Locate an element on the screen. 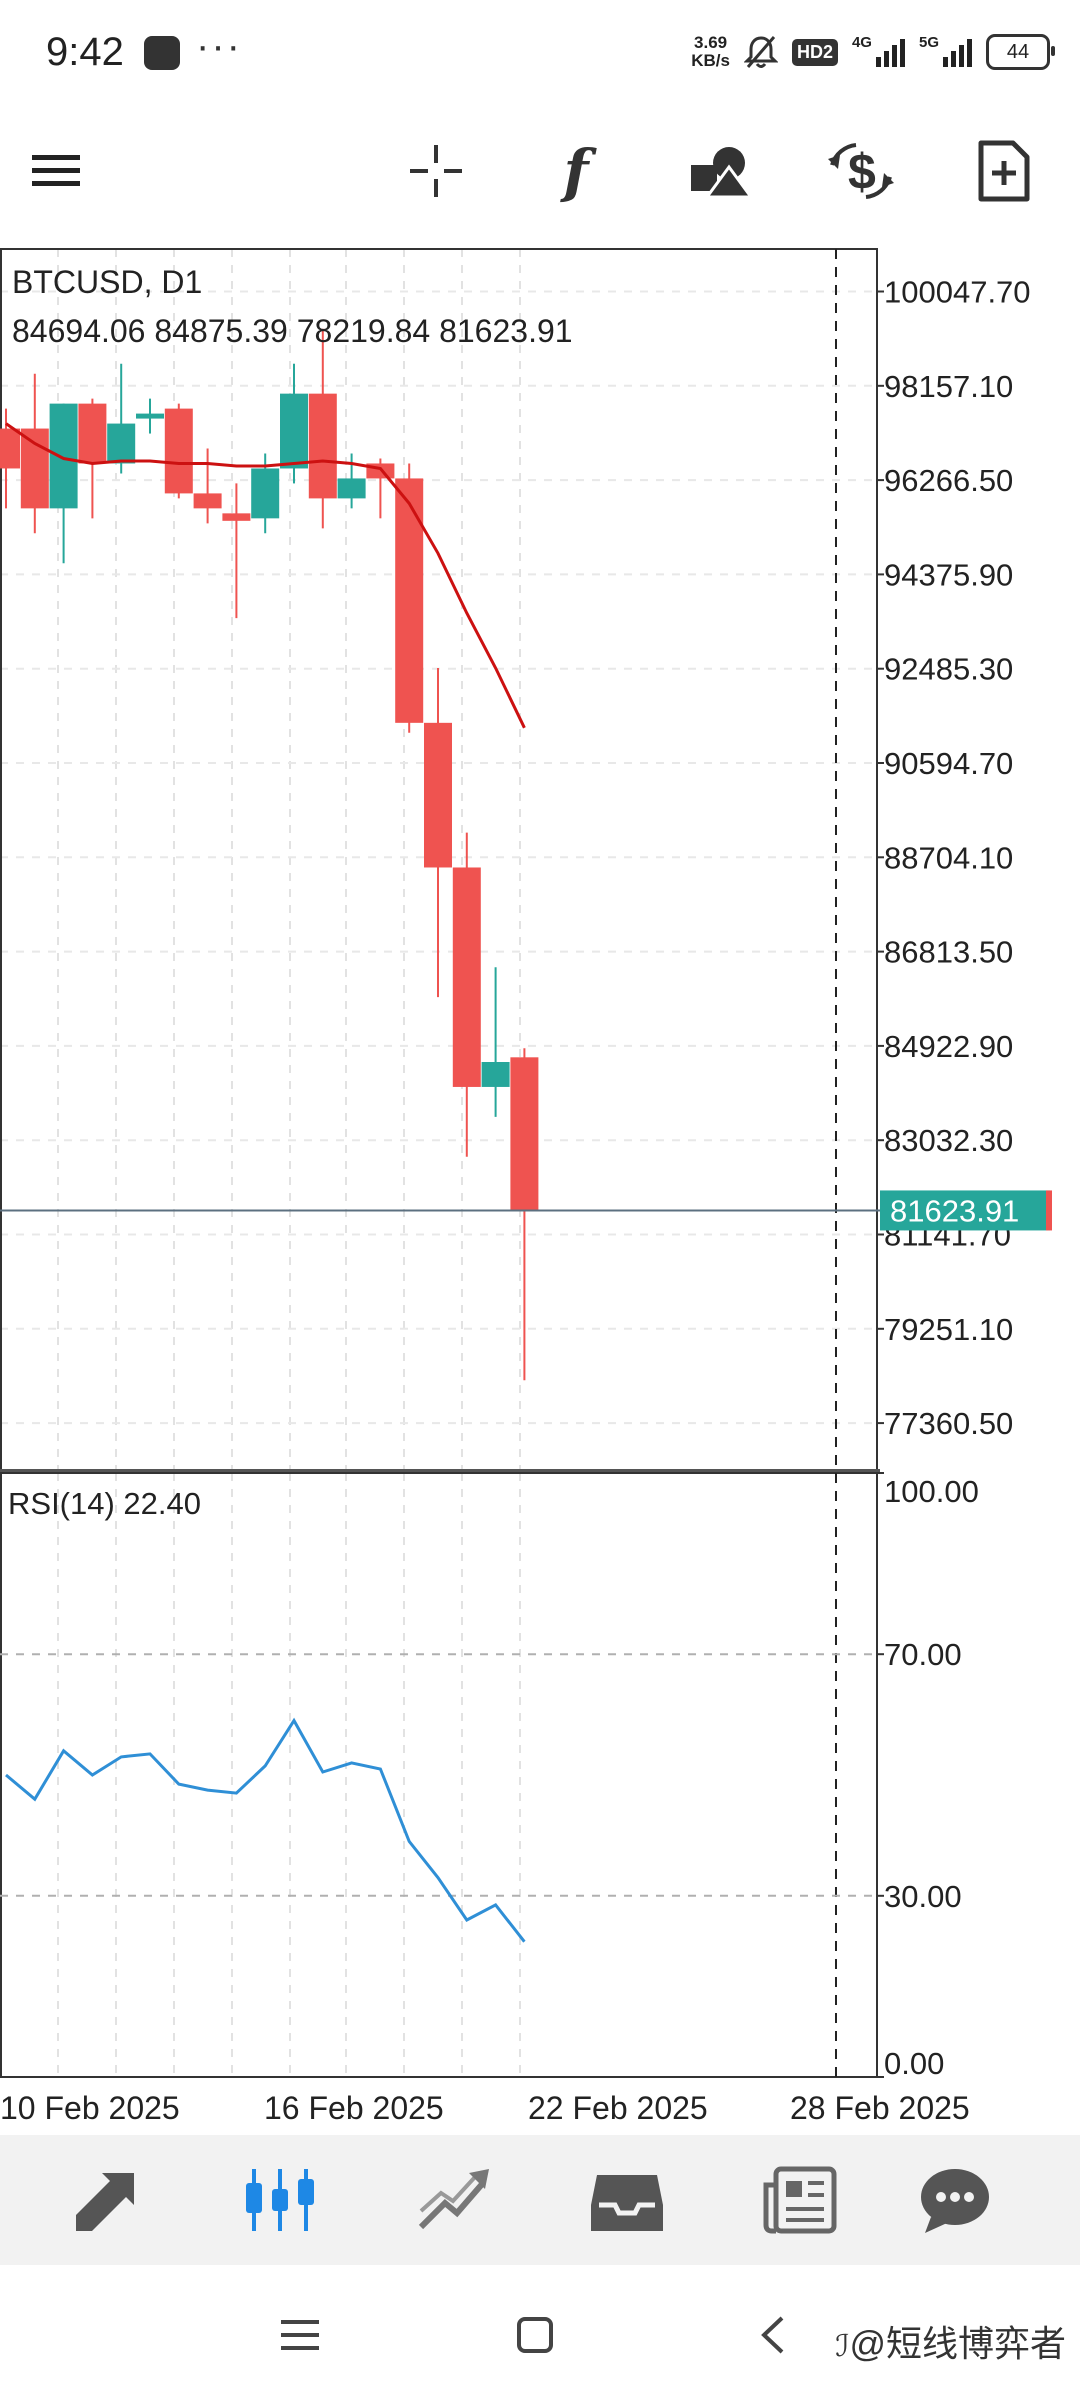 This screenshot has height=2400, width=1080. price-axis-label: 94375.90 is located at coordinates (948, 574).